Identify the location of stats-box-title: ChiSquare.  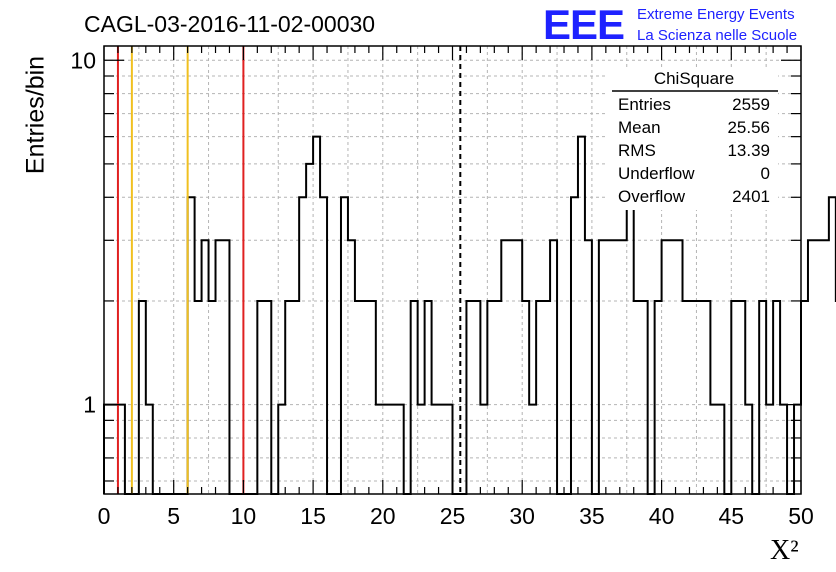
(694, 78).